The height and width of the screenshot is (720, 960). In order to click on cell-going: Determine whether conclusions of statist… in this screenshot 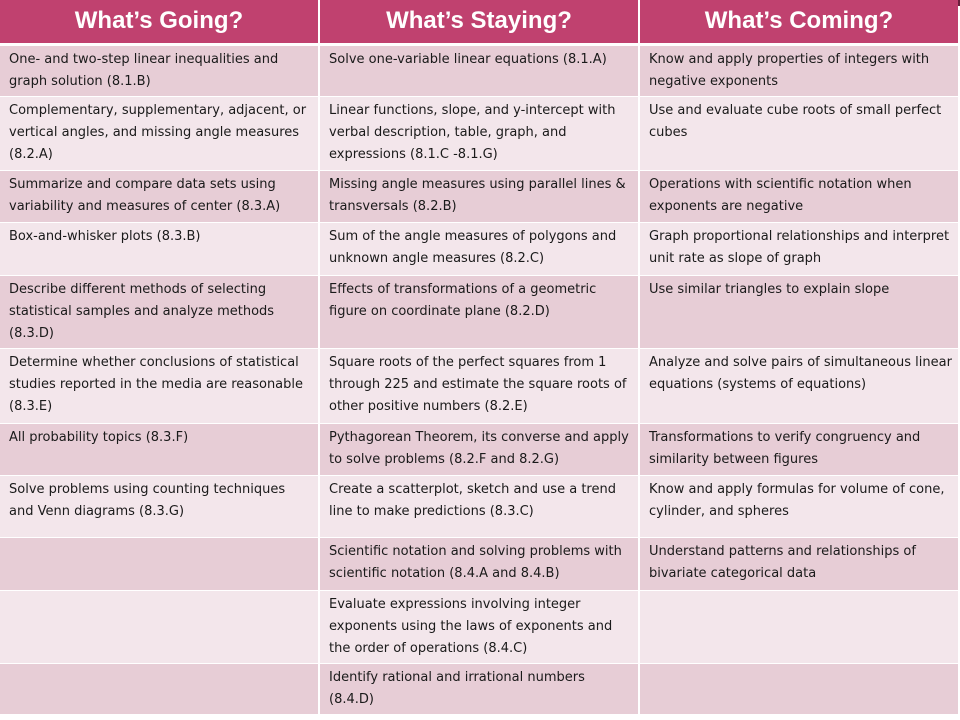, I will do `click(160, 386)`.